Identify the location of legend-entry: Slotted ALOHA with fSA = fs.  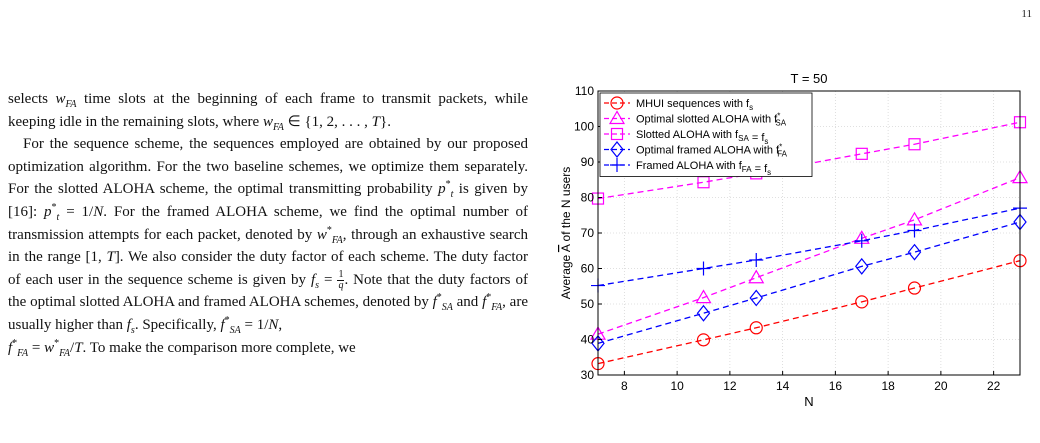
(686, 136).